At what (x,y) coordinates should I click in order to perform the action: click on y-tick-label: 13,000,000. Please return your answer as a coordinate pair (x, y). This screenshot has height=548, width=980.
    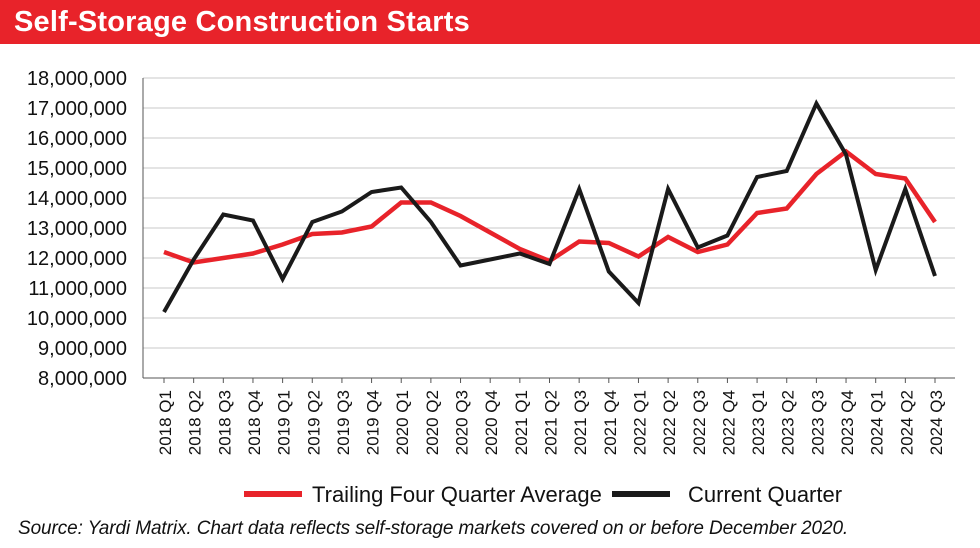
    Looking at the image, I should click on (77, 229).